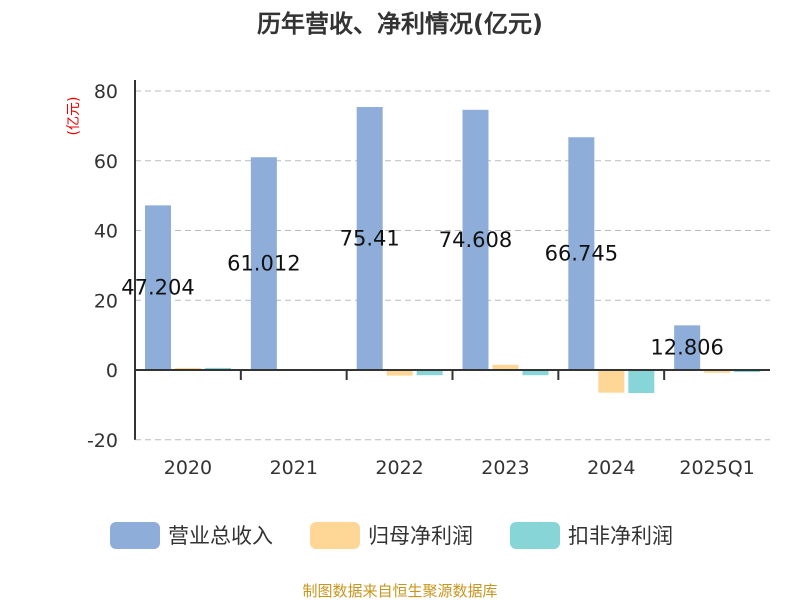 This screenshot has height=600, width=800. Describe the element at coordinates (420, 536) in the screenshot. I see `legend-label: 归母净利润` at that location.